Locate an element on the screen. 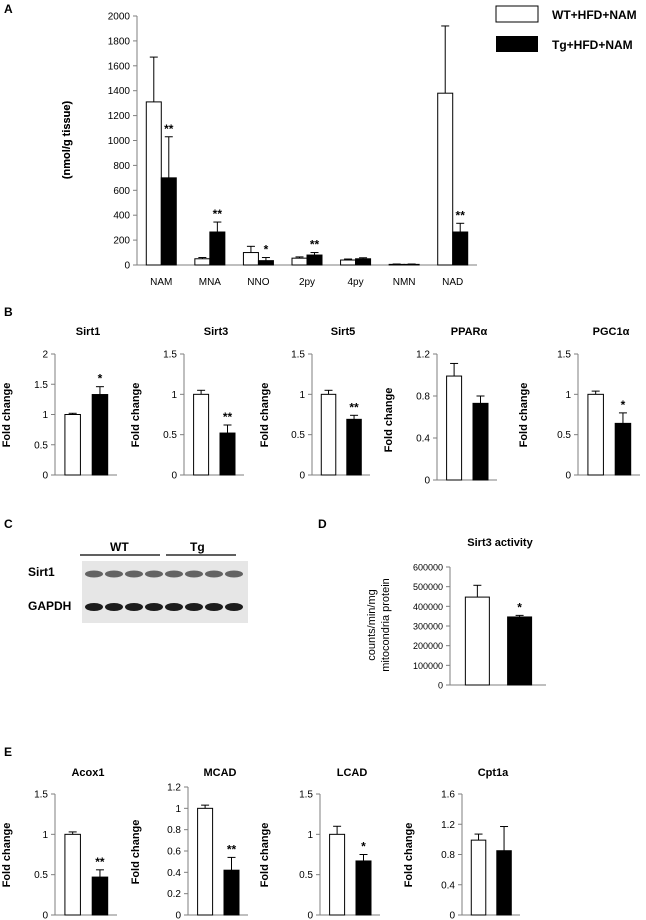 The width and height of the screenshot is (646, 920). chart-title: LCAD is located at coordinates (352, 773).